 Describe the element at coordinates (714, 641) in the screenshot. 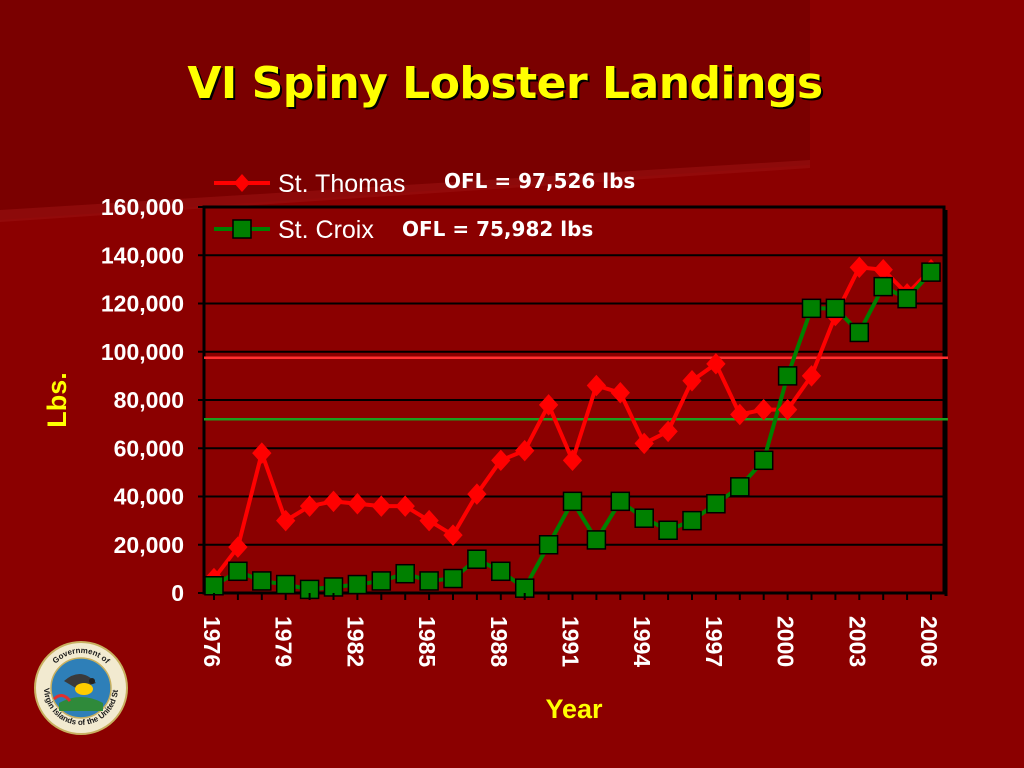

I see `x-tick-label: 1997` at that location.